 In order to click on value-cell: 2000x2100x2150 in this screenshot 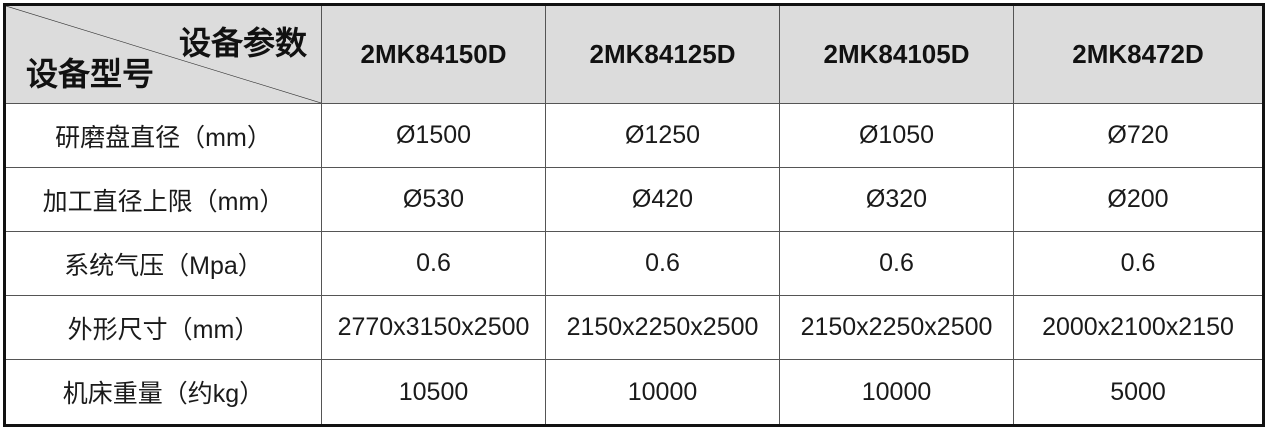, I will do `click(1138, 328)`.